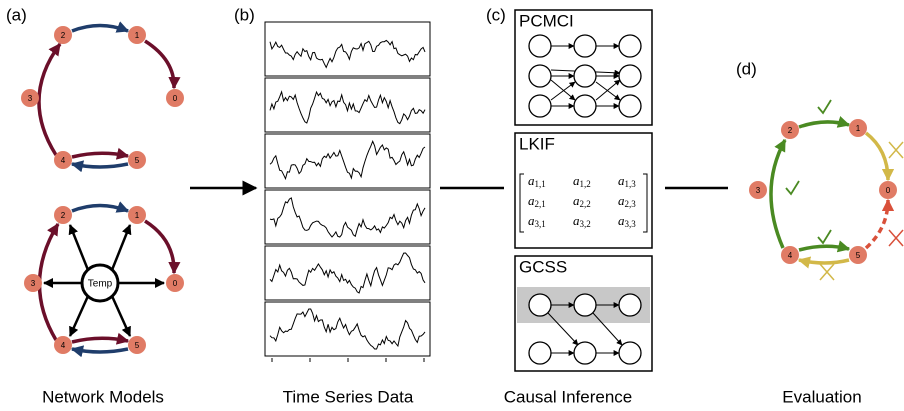 This screenshot has width=904, height=411. I want to click on matrix-subscript: 3,3, so click(631, 224).